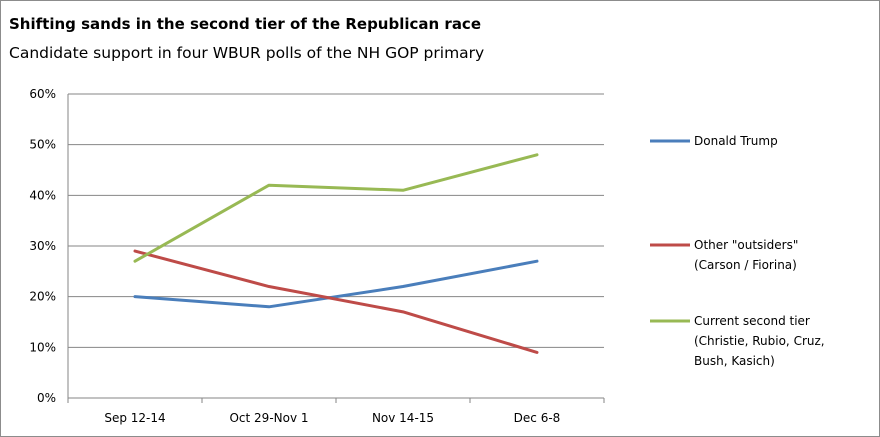 The width and height of the screenshot is (880, 437). What do you see at coordinates (746, 245) in the screenshot?
I see `legend-label: Other "outsiders"` at bounding box center [746, 245].